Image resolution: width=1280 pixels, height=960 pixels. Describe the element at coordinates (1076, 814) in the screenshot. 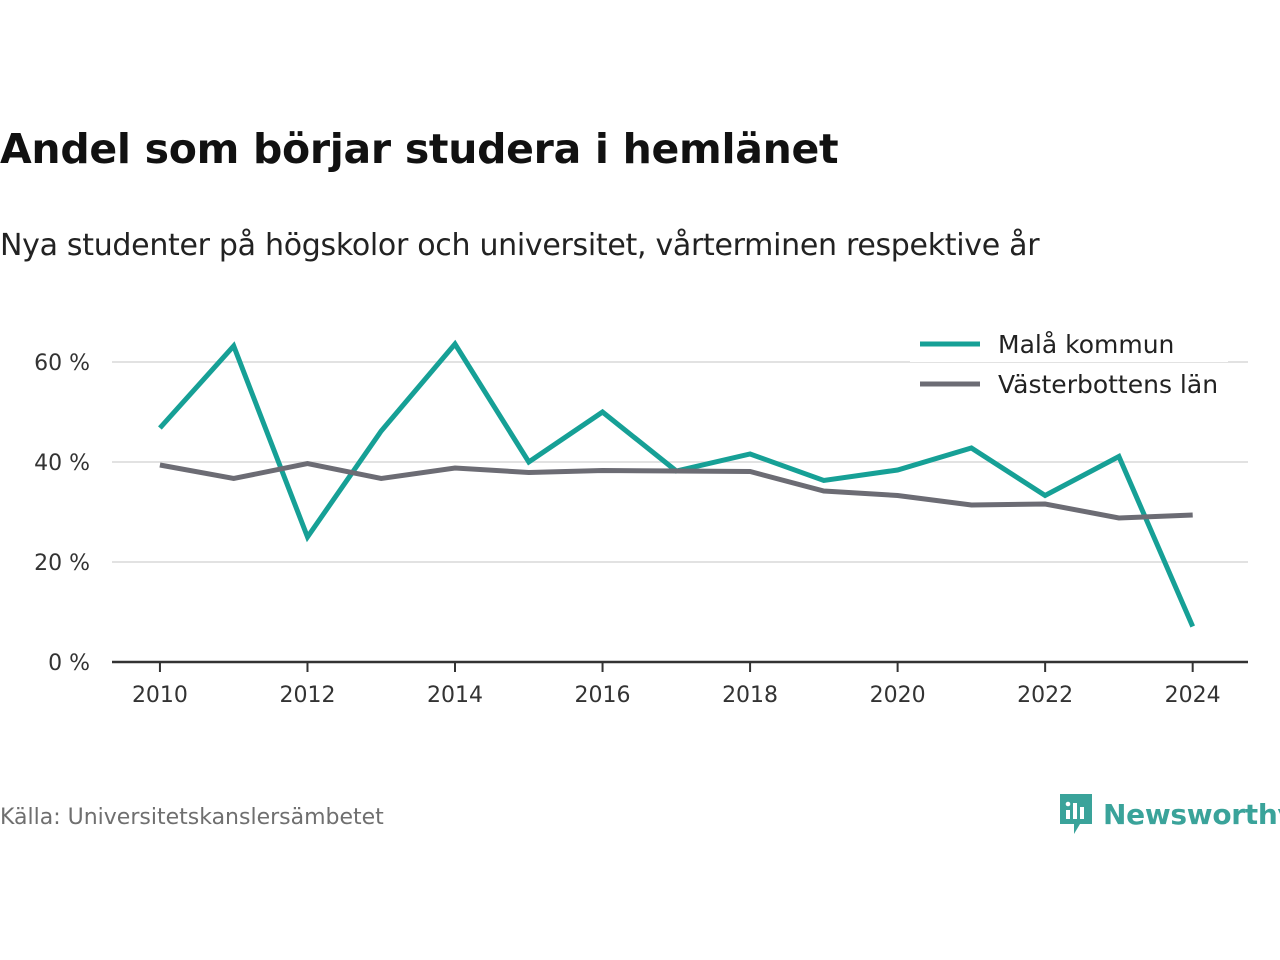

I see `newsworthy-logo-icon` at that location.